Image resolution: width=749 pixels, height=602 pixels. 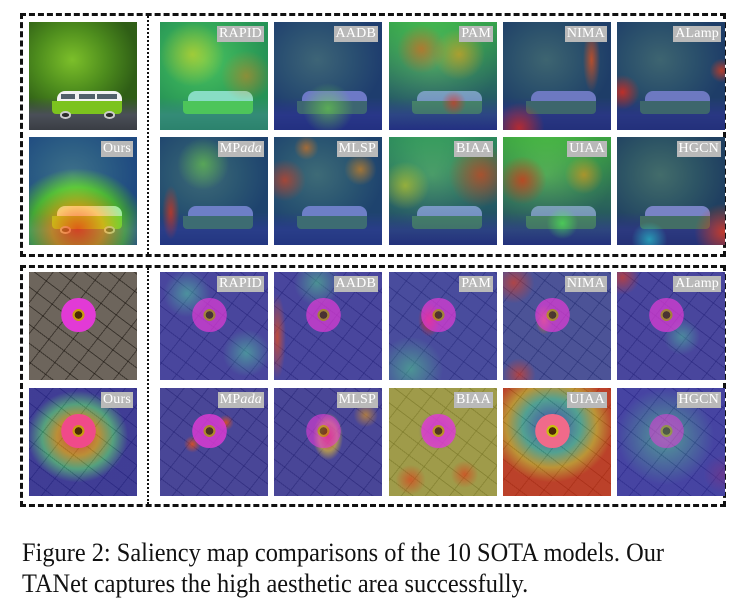 What do you see at coordinates (557, 326) in the screenshot?
I see `saliency-map-nima-flower: NIMA` at bounding box center [557, 326].